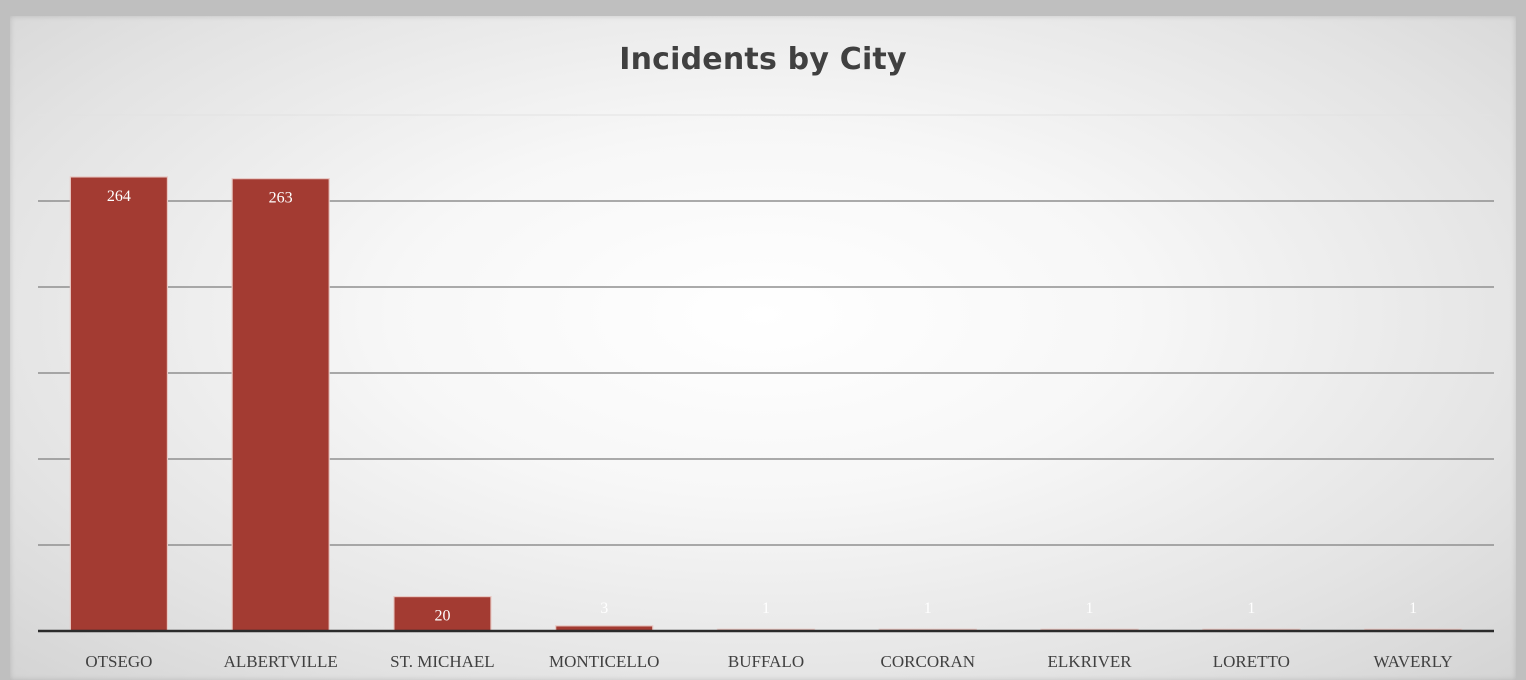  Describe the element at coordinates (763, 59) in the screenshot. I see `chart-title: Incidents by City` at that location.